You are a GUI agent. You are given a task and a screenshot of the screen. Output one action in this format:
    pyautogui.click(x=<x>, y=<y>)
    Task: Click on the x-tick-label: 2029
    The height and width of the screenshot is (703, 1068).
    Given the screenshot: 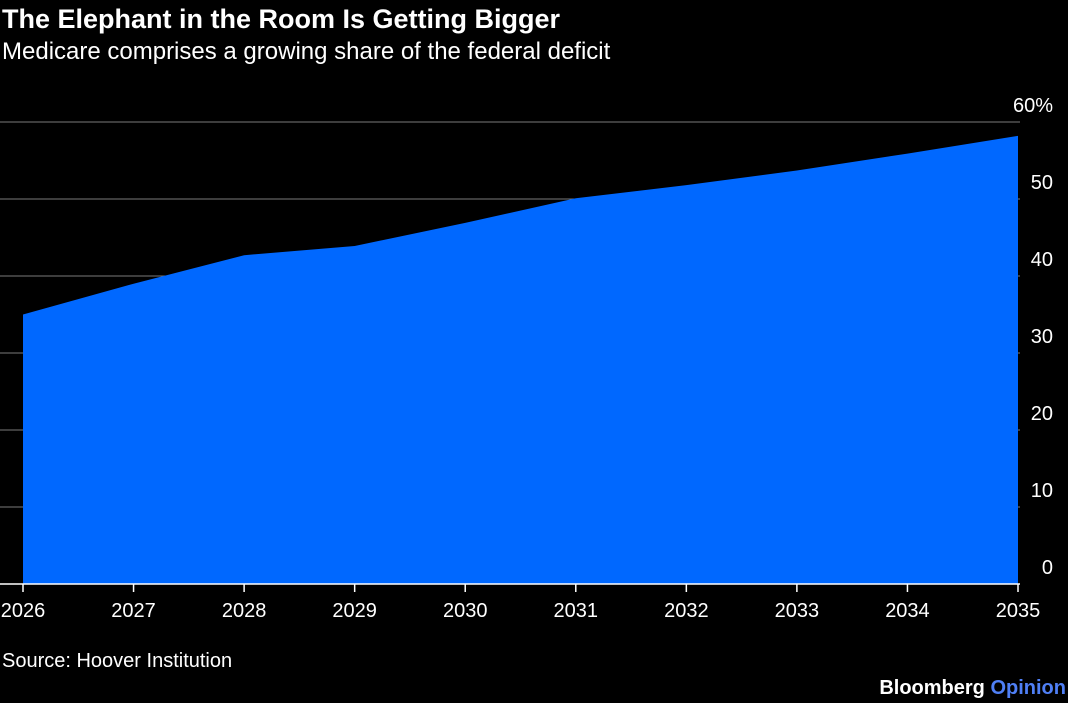 What is the action you would take?
    pyautogui.click(x=354, y=611)
    